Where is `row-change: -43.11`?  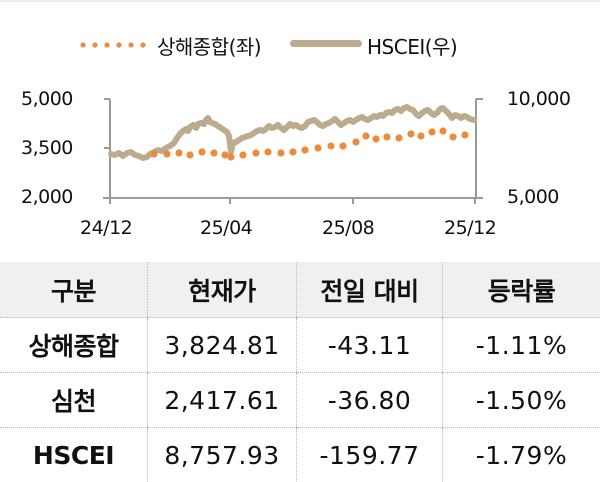 row-change: -43.11 is located at coordinates (370, 345).